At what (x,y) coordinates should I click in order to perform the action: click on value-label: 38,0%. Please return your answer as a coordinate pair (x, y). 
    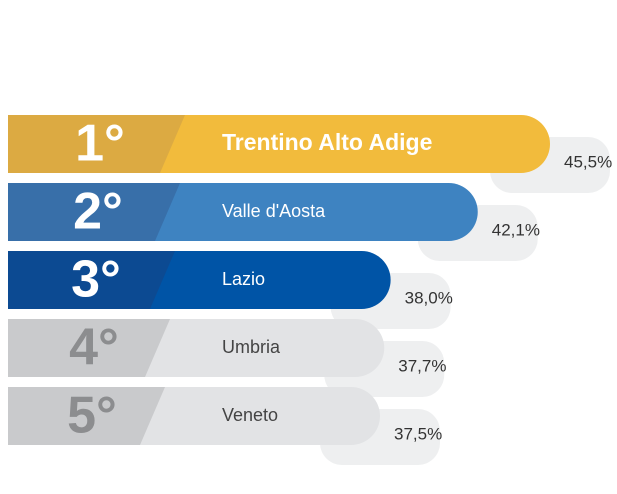
    Looking at the image, I should click on (429, 297).